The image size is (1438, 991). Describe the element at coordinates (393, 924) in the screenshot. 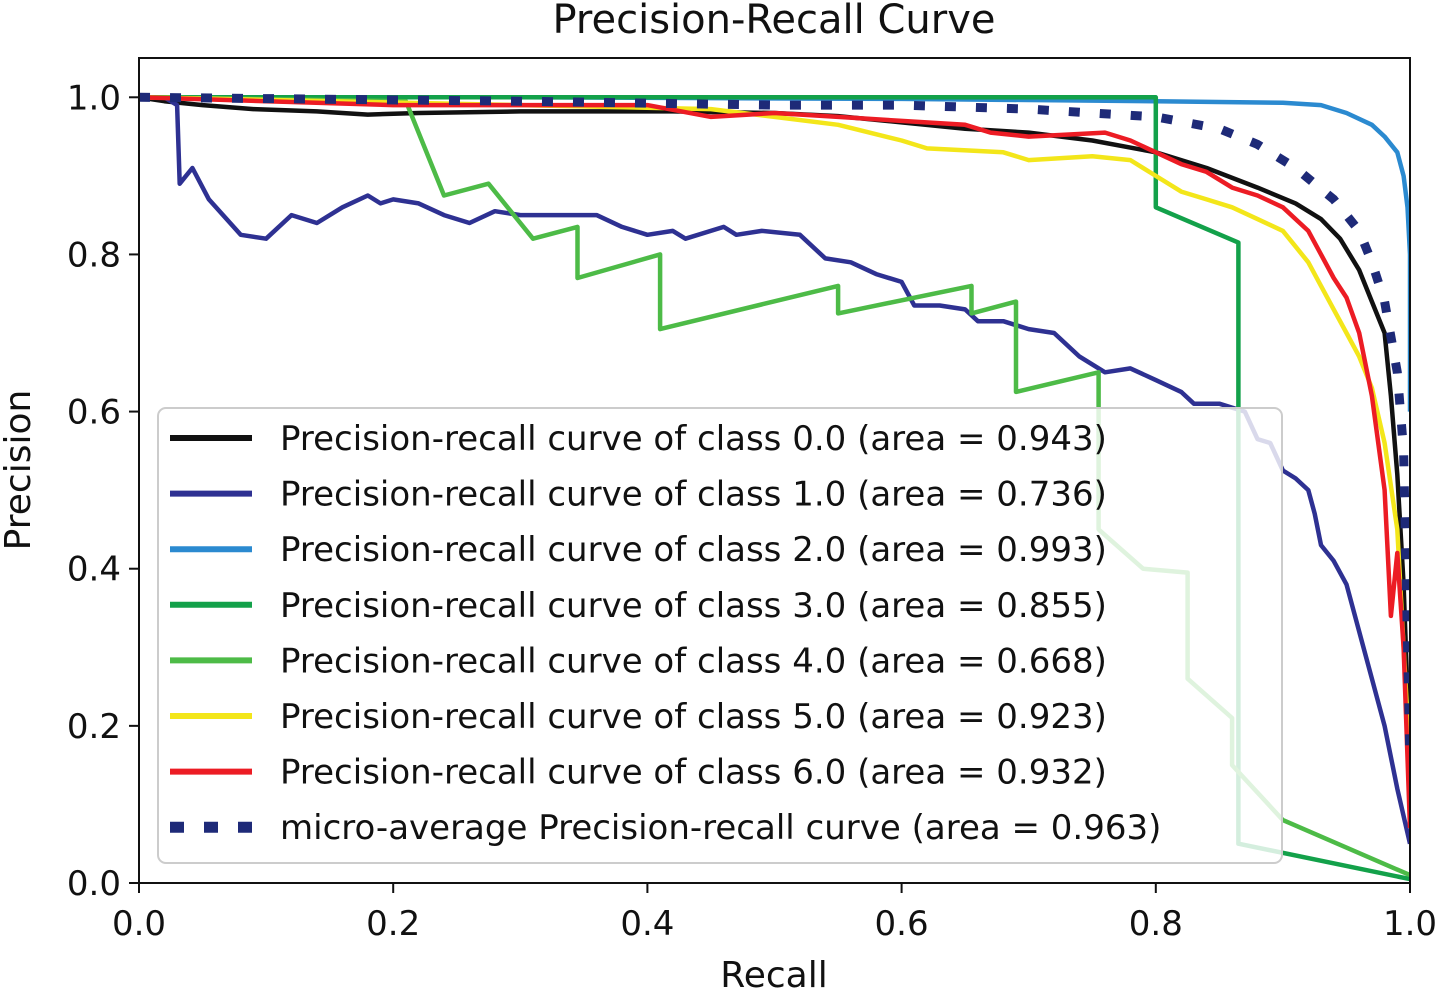

I see `x-tick-label: 0.2` at that location.